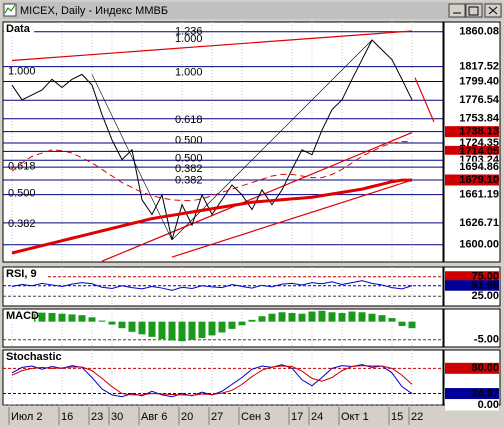 The height and width of the screenshot is (427, 504). Describe the element at coordinates (355, 417) in the screenshot. I see `x-tick-label: Окт 1` at that location.